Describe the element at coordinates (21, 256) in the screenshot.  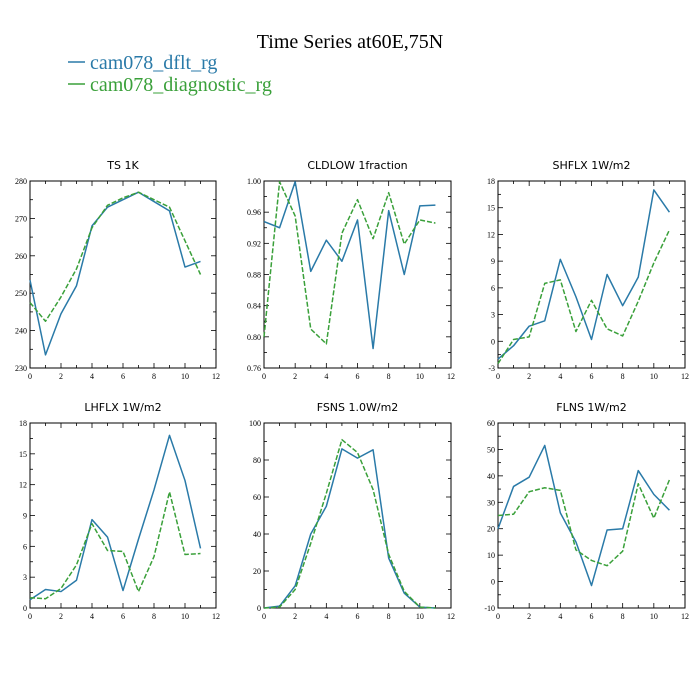
I see `y-tick-label: 260` at that location.